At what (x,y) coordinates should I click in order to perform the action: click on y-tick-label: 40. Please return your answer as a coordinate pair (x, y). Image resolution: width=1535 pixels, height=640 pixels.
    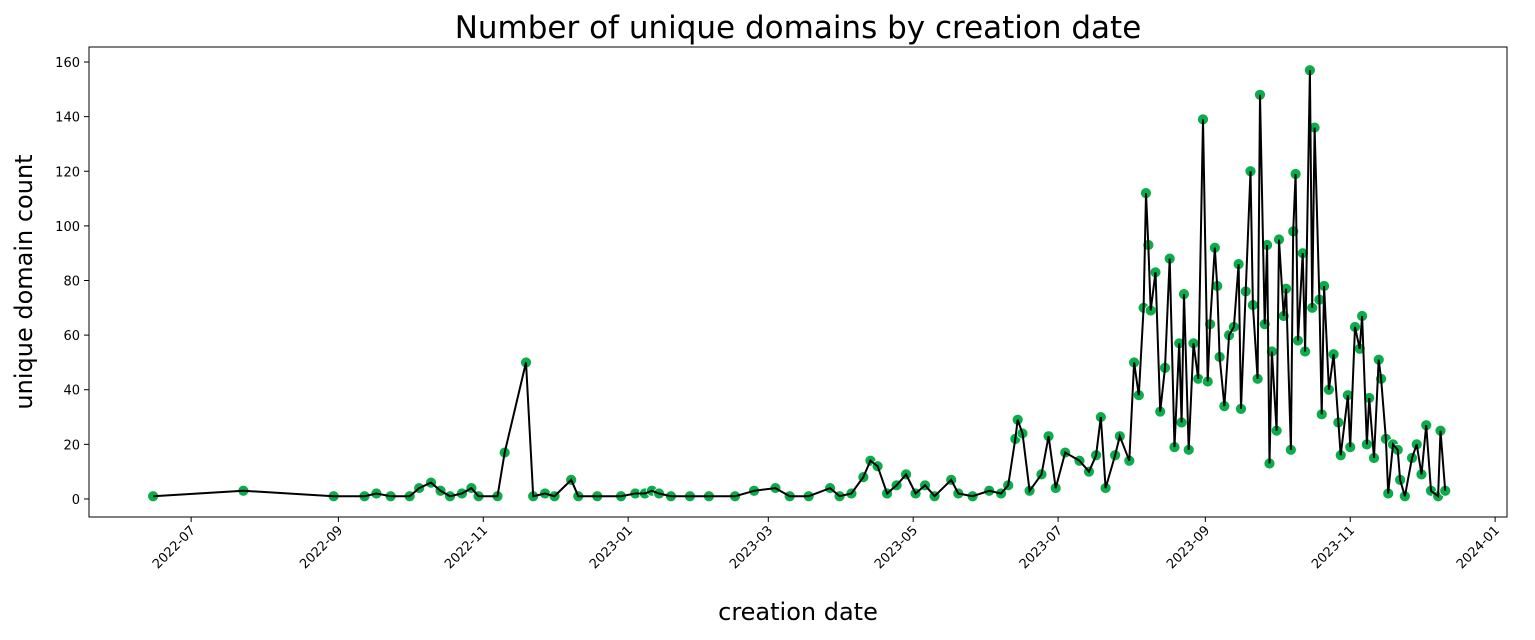
    Looking at the image, I should click on (71, 391).